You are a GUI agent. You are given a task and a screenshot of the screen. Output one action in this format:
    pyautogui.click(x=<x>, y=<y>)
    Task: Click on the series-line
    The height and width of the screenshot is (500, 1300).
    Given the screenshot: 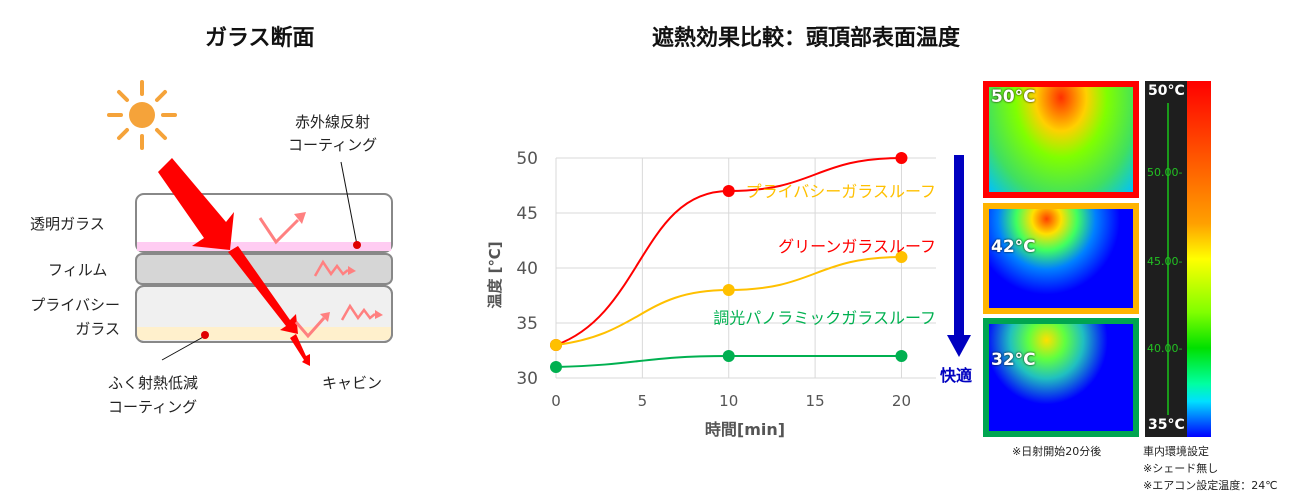 What is the action you would take?
    pyautogui.click(x=728, y=251)
    